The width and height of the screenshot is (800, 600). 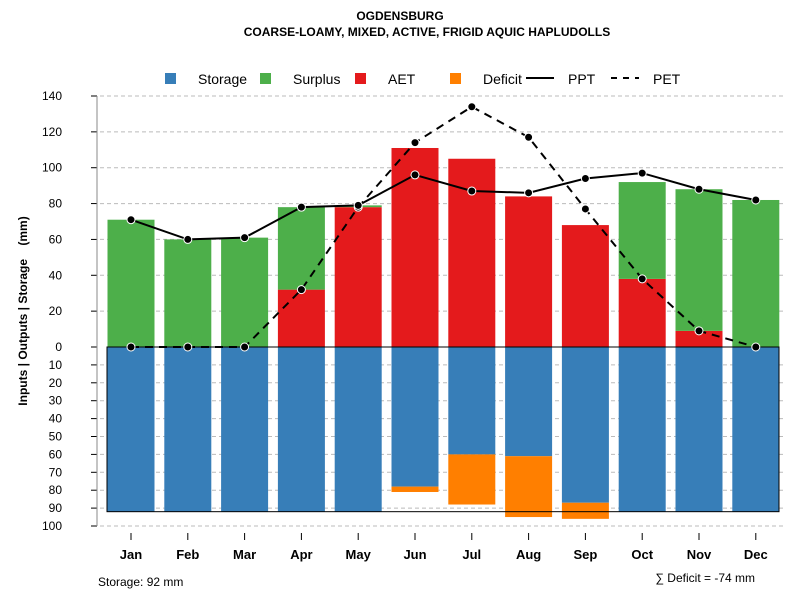 I want to click on x-tick-label: Nov, so click(x=699, y=554).